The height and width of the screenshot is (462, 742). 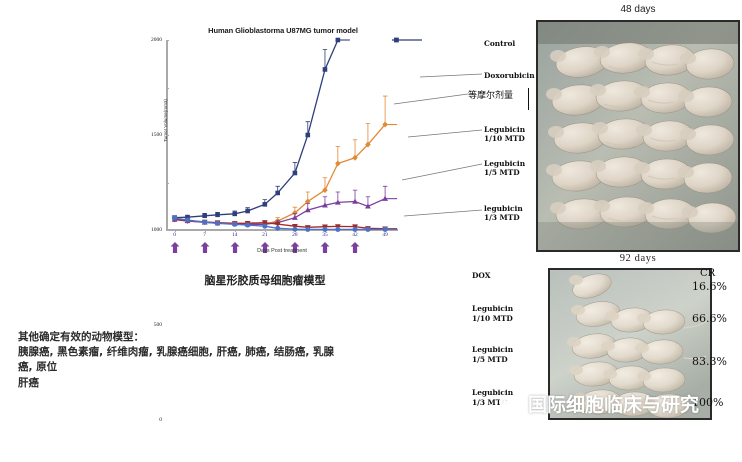 I want to click on group-label-legubicin-1-3-mtd: Legubicin 1/3 MTD, so click(x=493, y=397).